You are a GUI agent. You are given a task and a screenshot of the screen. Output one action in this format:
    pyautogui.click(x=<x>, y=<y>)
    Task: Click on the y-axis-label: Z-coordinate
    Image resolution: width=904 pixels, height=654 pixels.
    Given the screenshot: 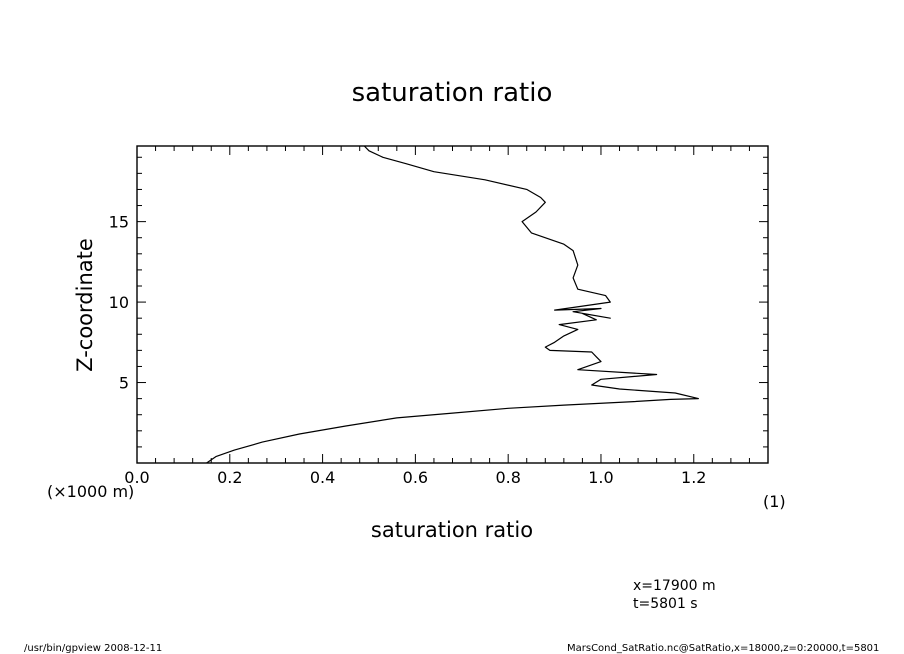 What is the action you would take?
    pyautogui.click(x=85, y=305)
    